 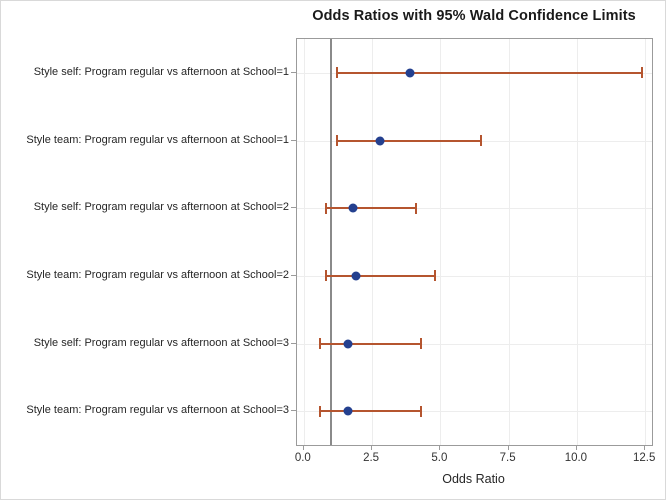 I want to click on x-tick-label: 5.0, so click(x=439, y=458).